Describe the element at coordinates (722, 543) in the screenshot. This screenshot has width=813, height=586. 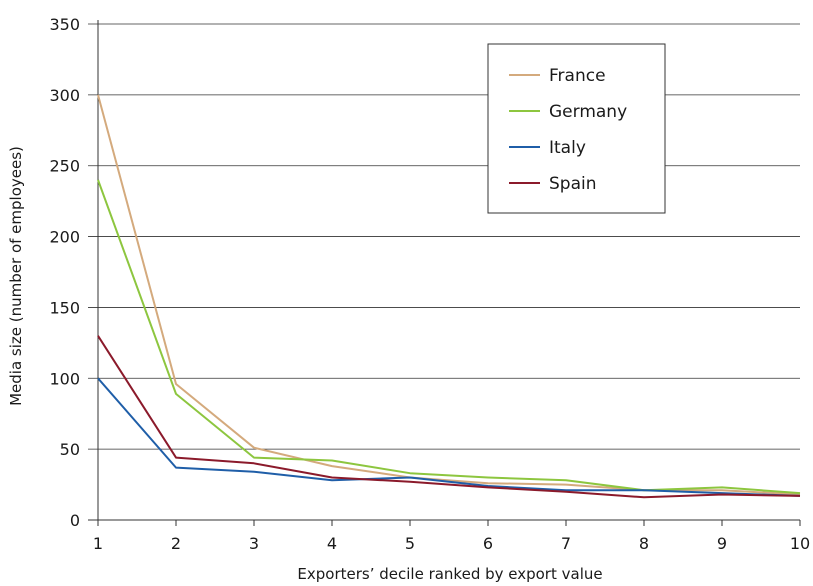
I see `x-tick-label: 9` at that location.